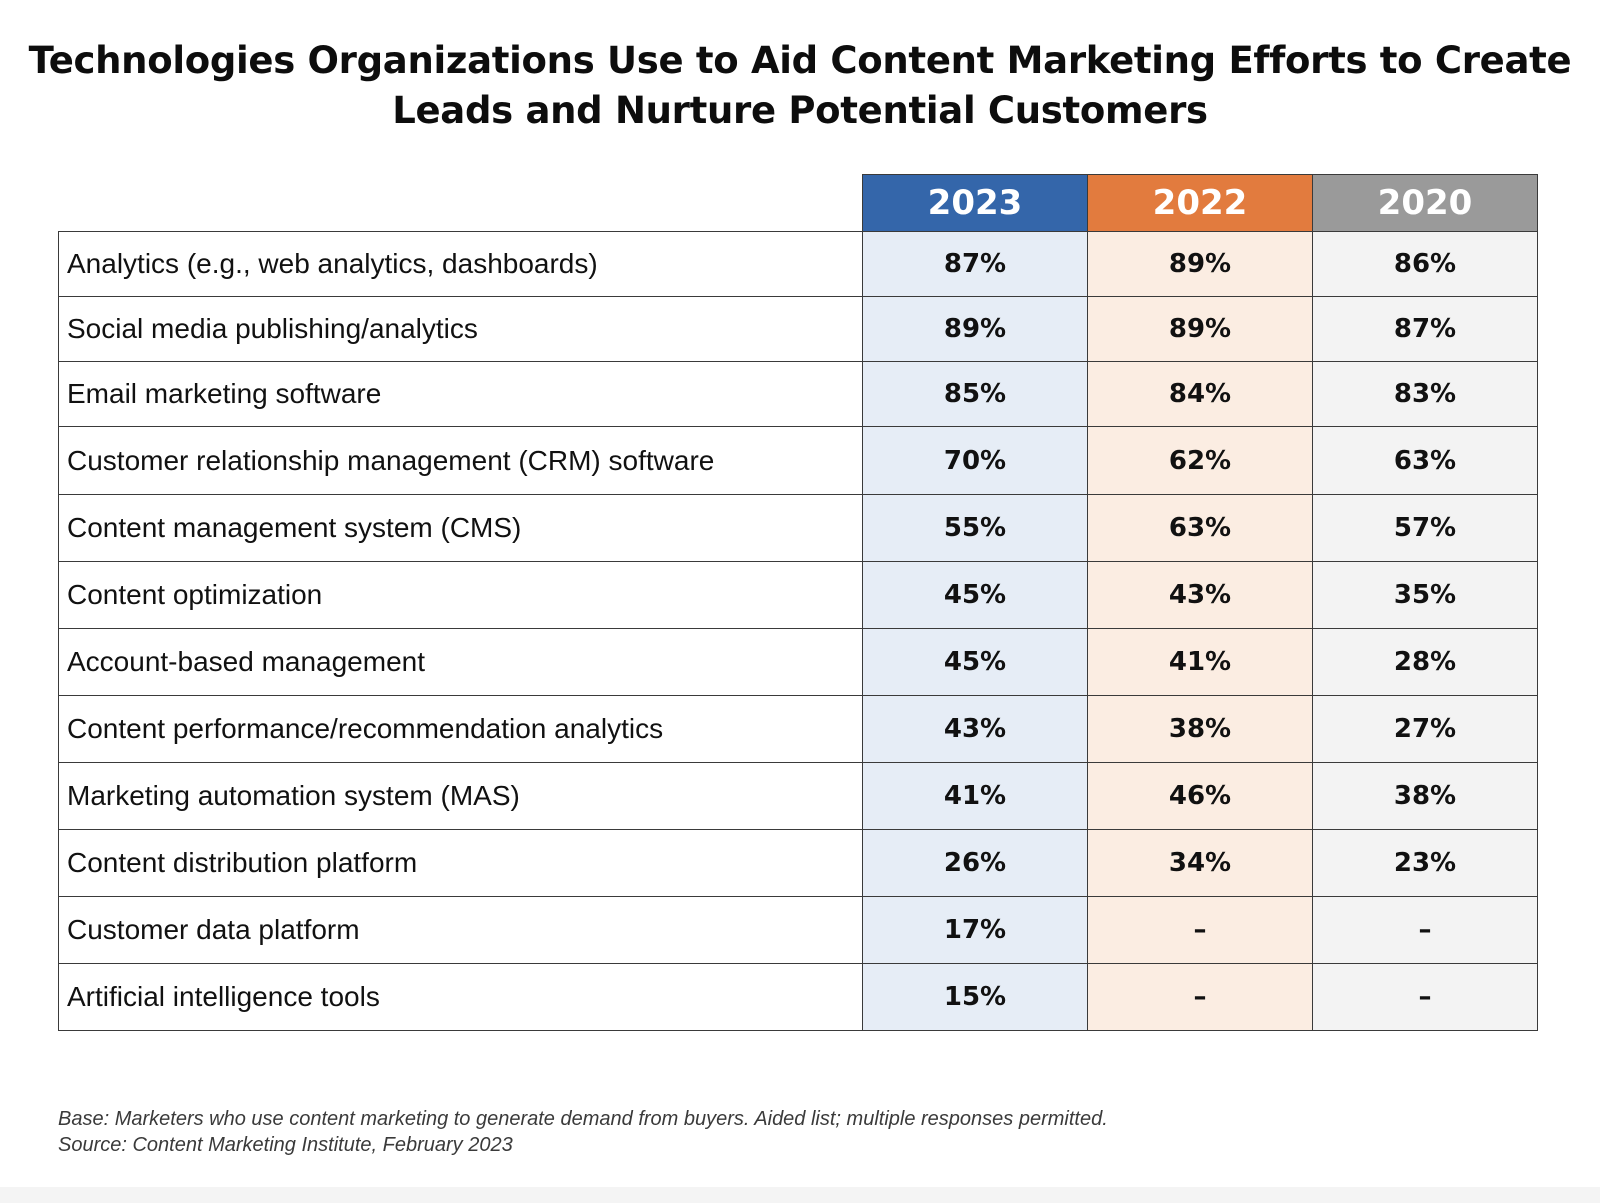 Image resolution: width=1600 pixels, height=1203 pixels. I want to click on value-cell-2020: 28%, so click(1425, 662).